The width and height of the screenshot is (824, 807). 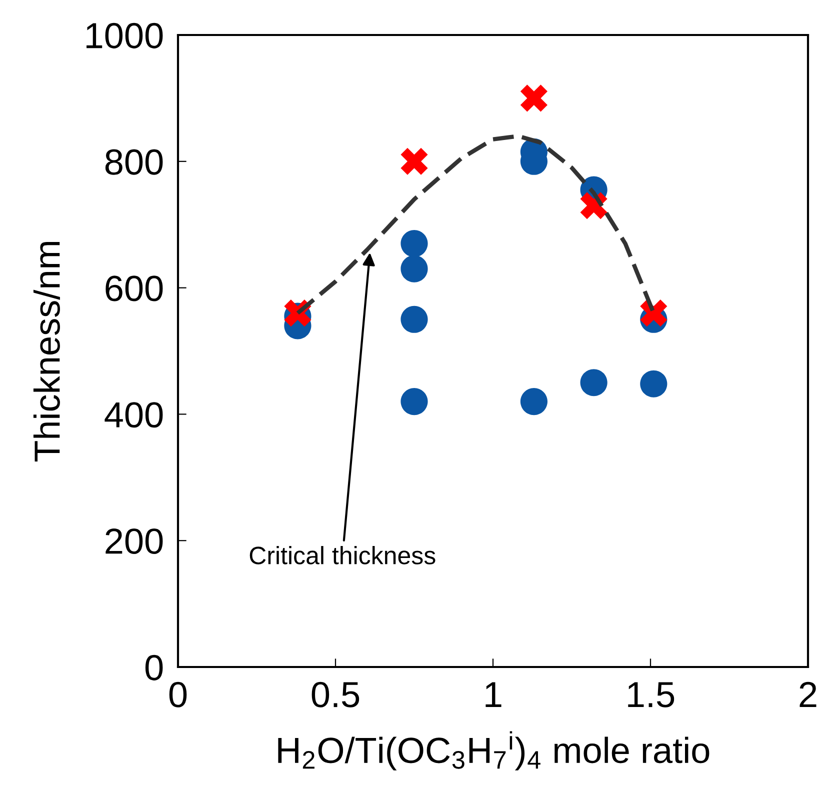 I want to click on y-tick-label: 400, so click(x=133, y=415).